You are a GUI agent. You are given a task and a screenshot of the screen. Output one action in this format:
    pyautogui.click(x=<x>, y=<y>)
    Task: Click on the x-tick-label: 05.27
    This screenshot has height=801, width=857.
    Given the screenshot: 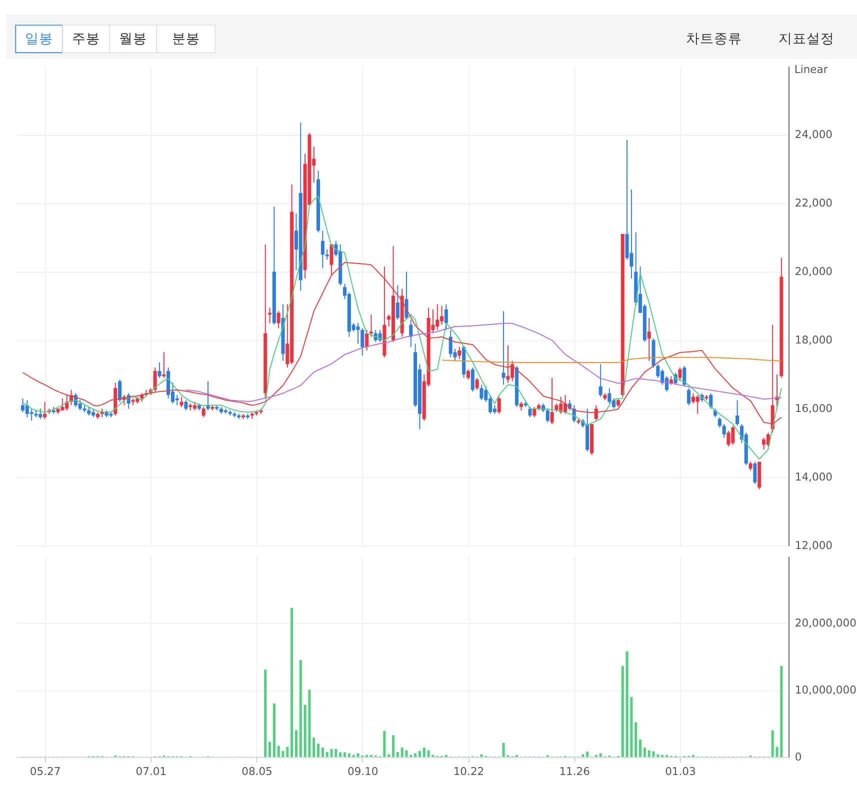 What is the action you would take?
    pyautogui.click(x=45, y=771)
    